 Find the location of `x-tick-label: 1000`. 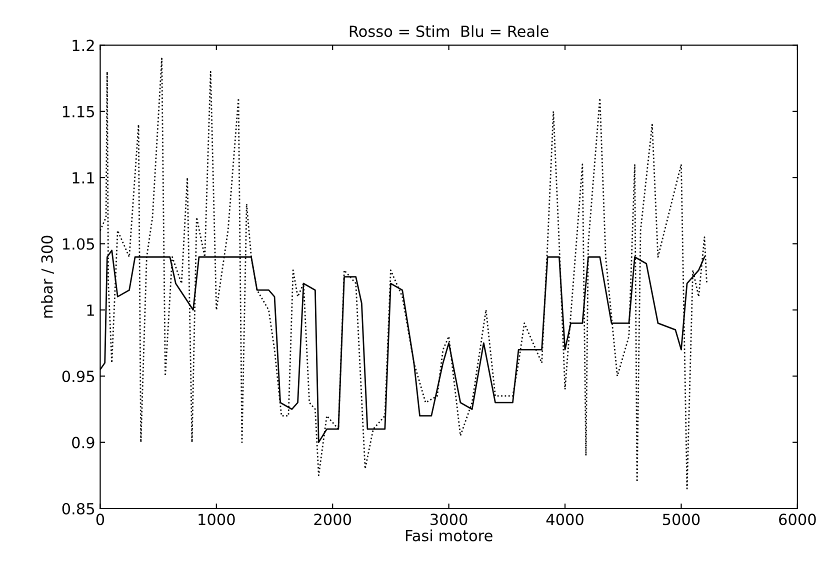

x-tick-label: 1000 is located at coordinates (216, 520).